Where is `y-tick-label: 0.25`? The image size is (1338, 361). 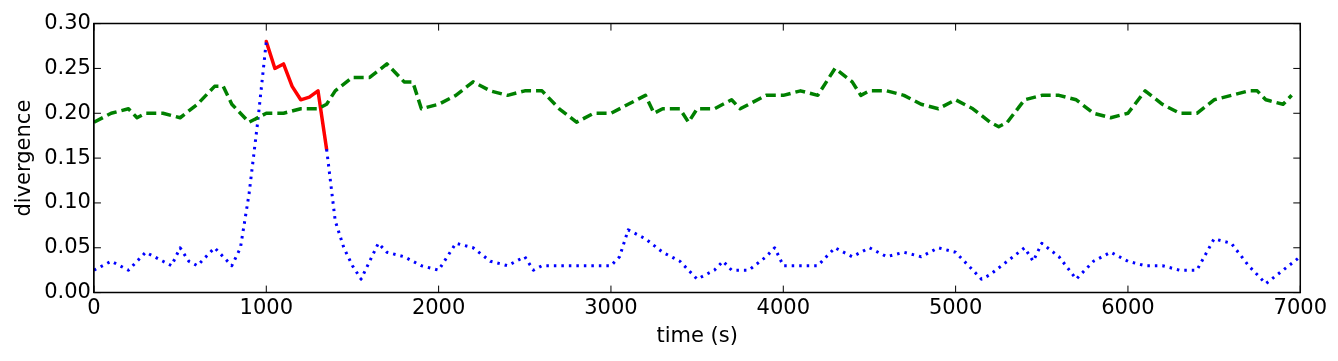 y-tick-label: 0.25 is located at coordinates (67, 66).